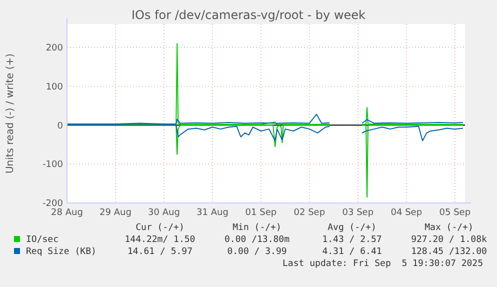 This screenshot has width=497, height=287. I want to click on text: 144.22m/ 1.50, so click(160, 240).